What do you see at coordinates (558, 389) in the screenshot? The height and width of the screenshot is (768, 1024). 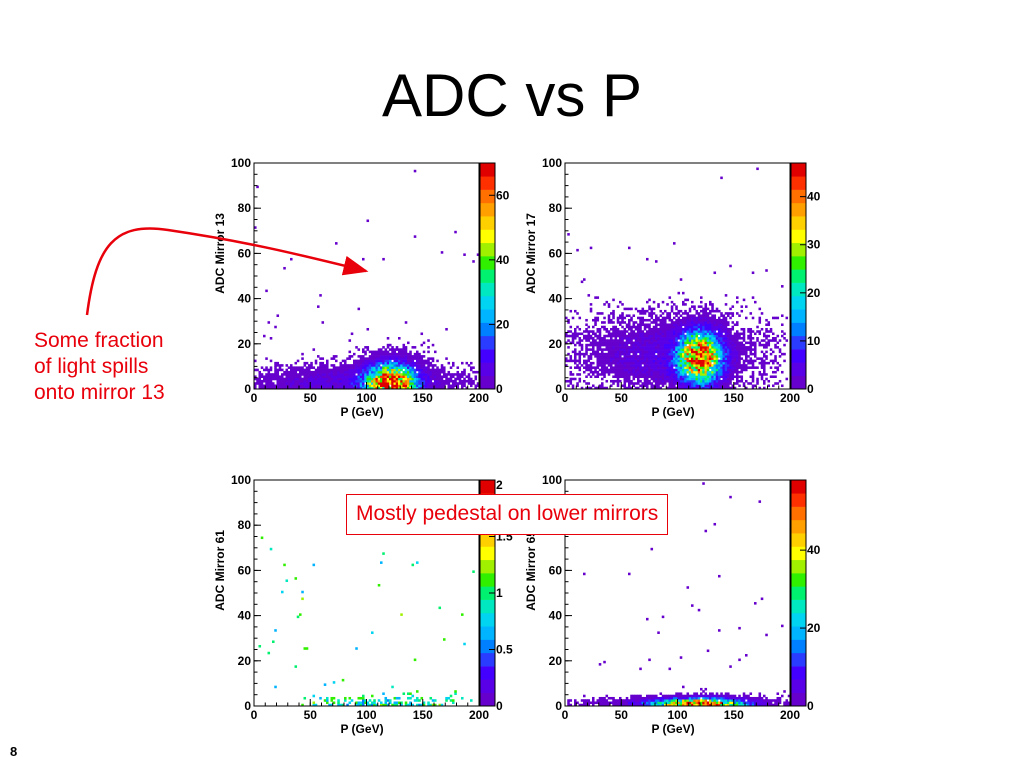 I see `y-tick-label: 0` at bounding box center [558, 389].